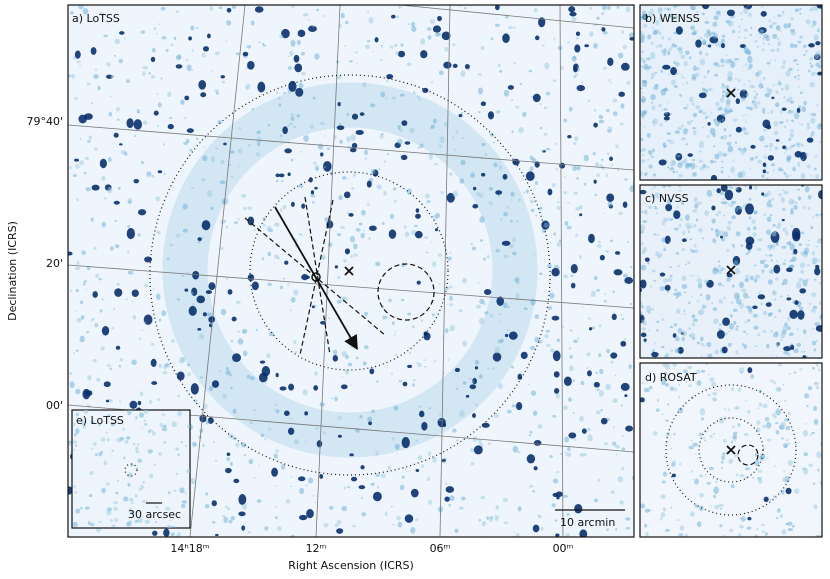 The image size is (830, 579). What do you see at coordinates (731, 271) in the screenshot?
I see `image-noise` at bounding box center [731, 271].